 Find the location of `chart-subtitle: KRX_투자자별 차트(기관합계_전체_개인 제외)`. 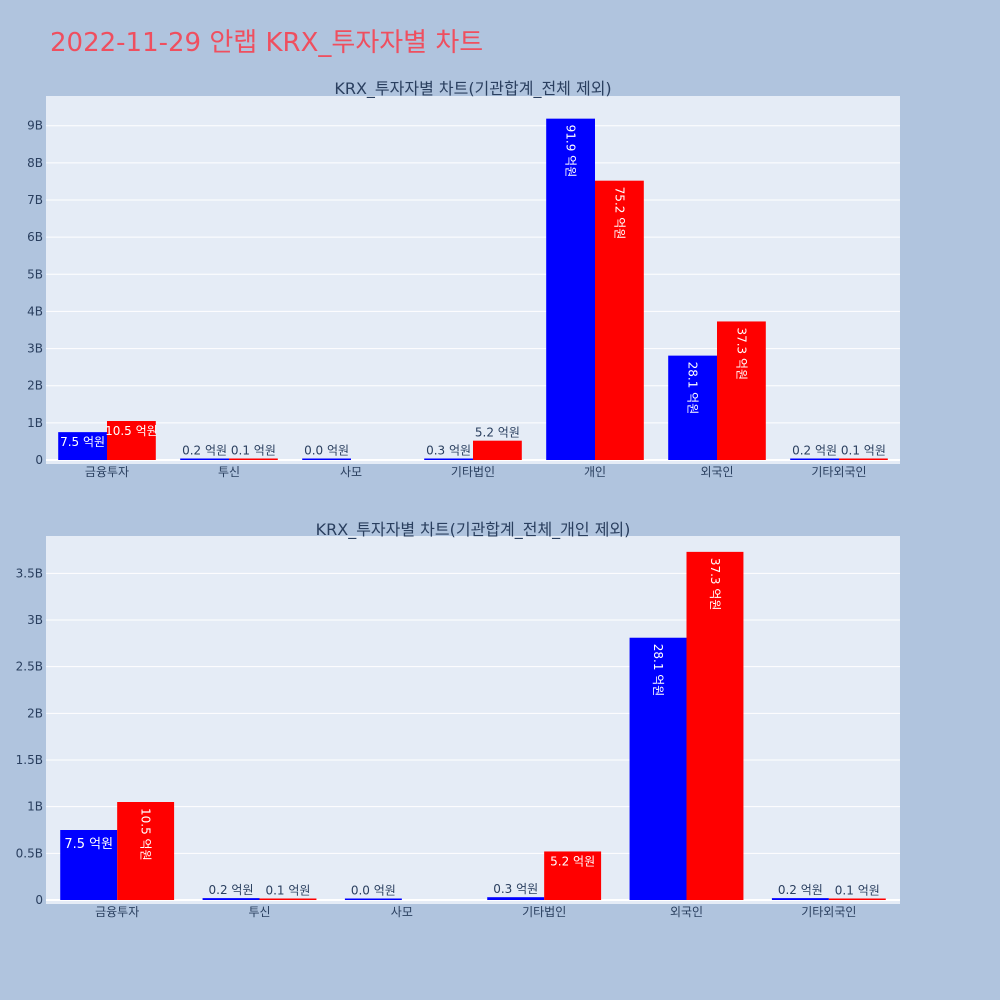

chart-subtitle: KRX_투자자별 차트(기관합계_전체_개인 제외) is located at coordinates (473, 530).